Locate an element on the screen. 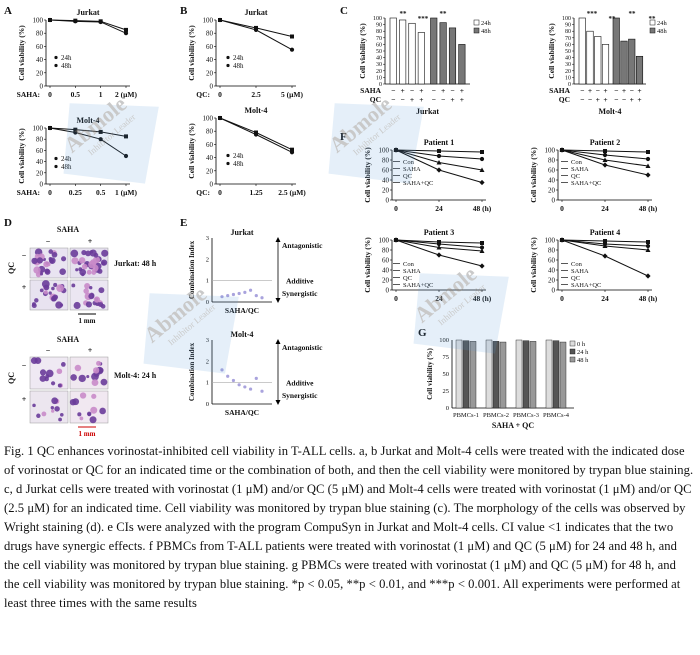 The image size is (700, 655). scale-label: 1 mm is located at coordinates (87, 321).